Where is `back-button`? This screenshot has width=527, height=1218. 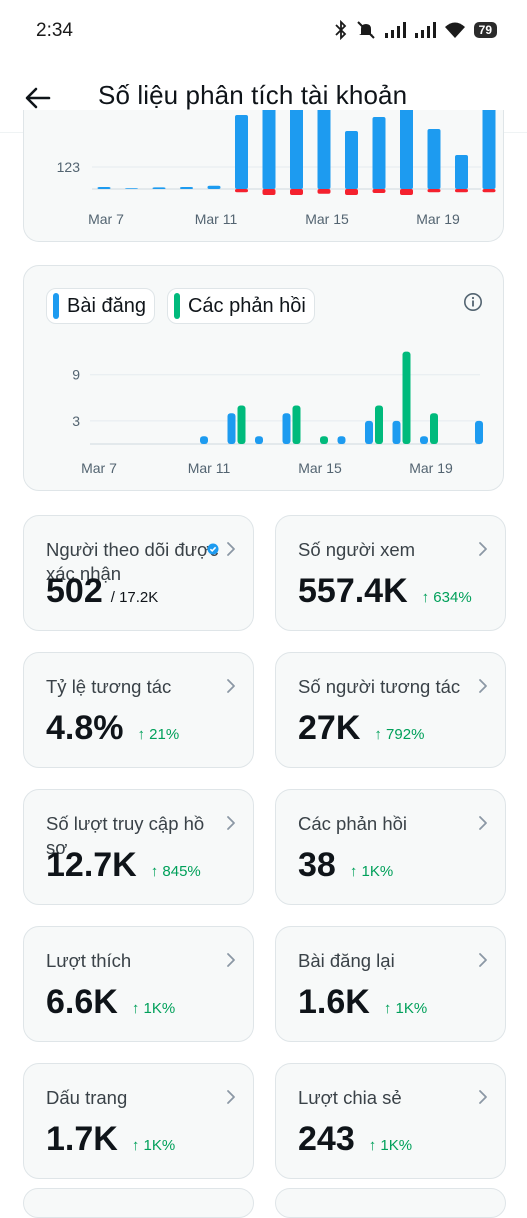
back-button is located at coordinates (38, 98).